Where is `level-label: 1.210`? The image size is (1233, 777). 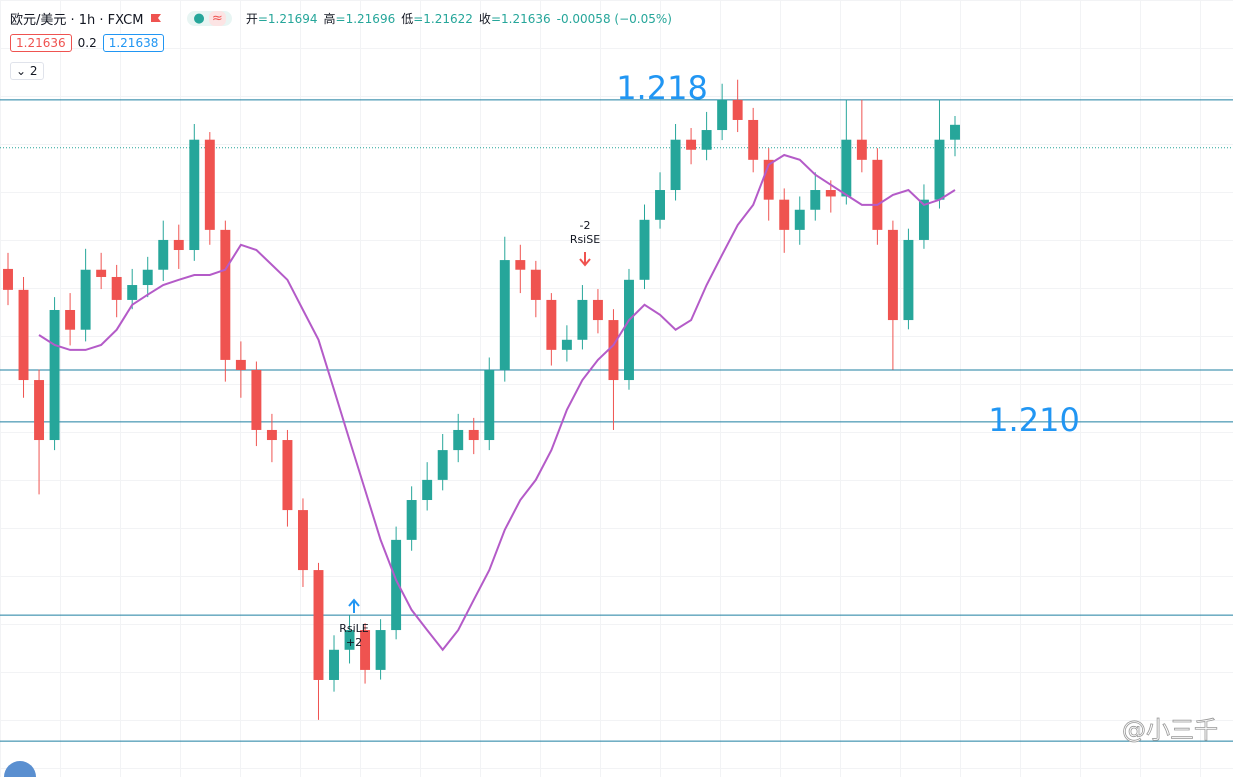
level-label: 1.210 is located at coordinates (1034, 420).